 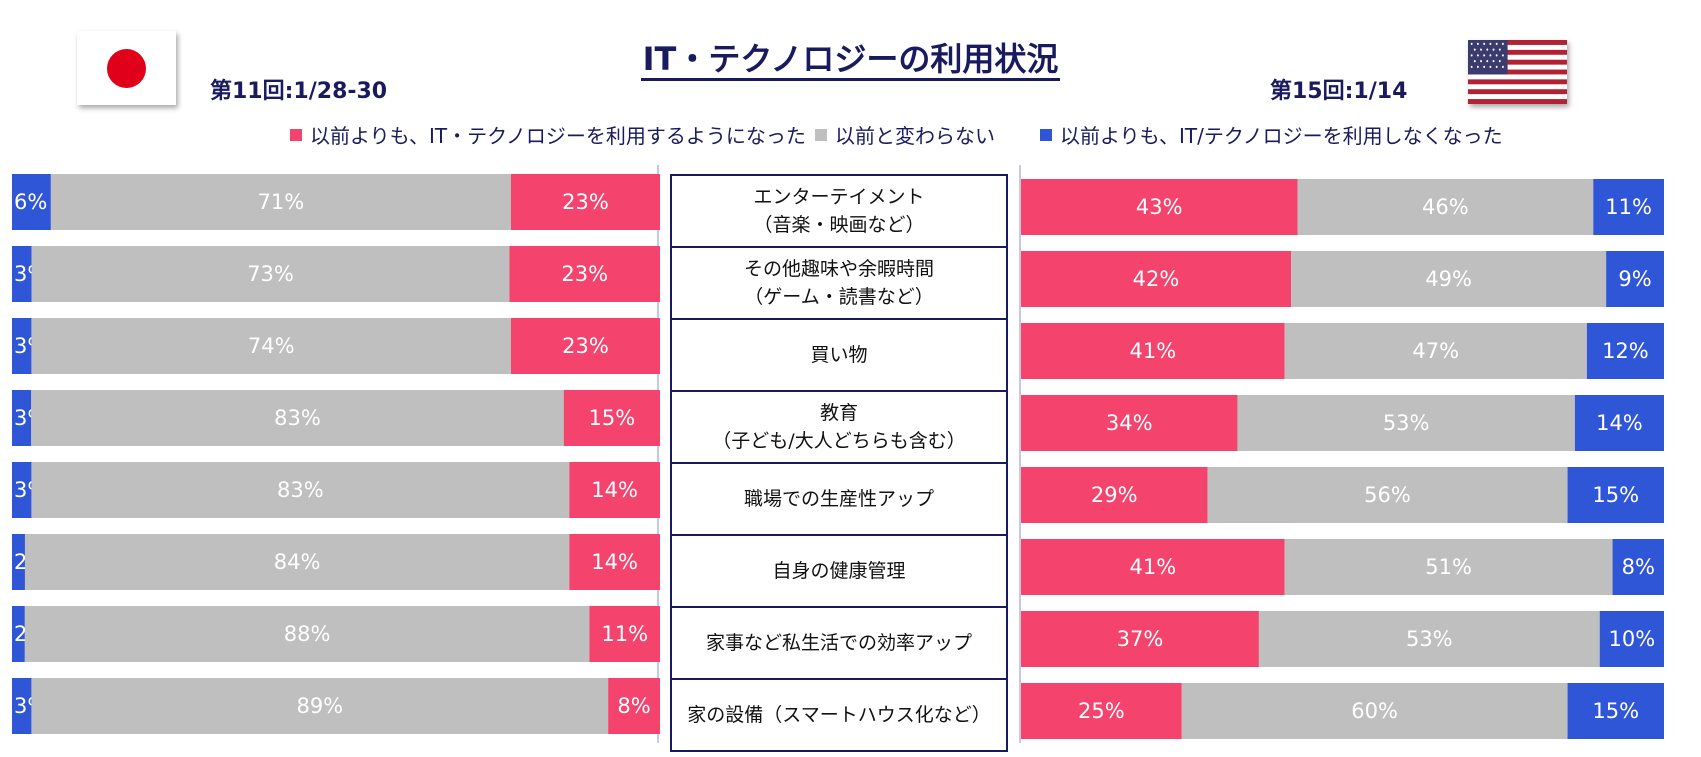 I want to click on legend-item-unchanged: 以前と変わらない, so click(x=905, y=134).